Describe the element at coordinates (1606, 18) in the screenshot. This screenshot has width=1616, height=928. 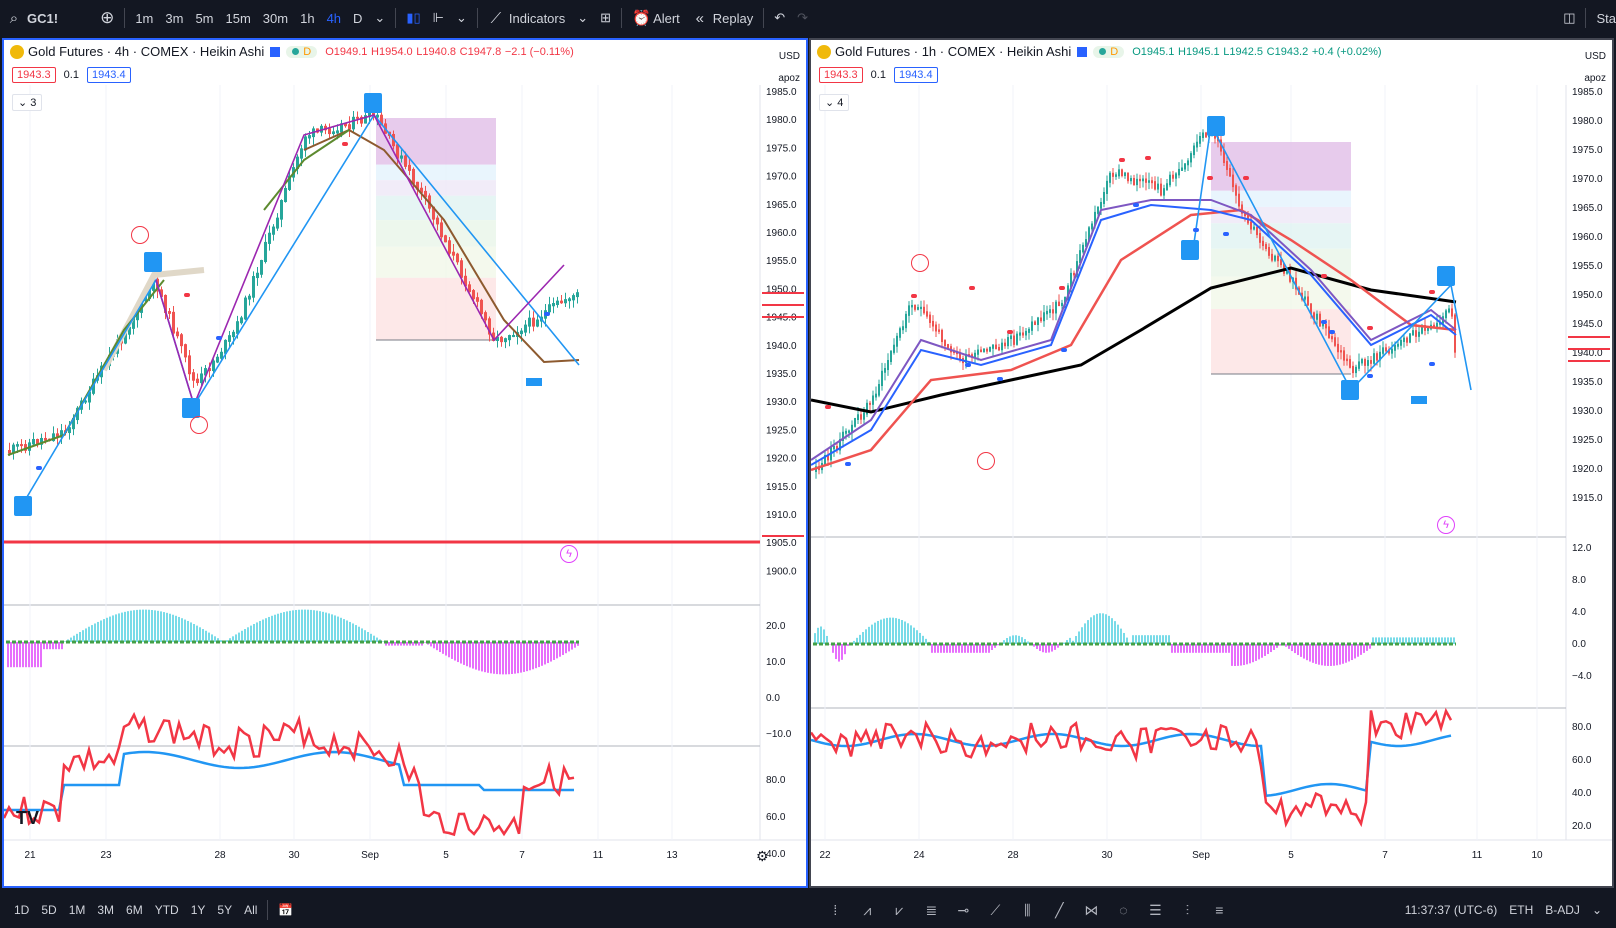
I see `start-button: Sta` at that location.